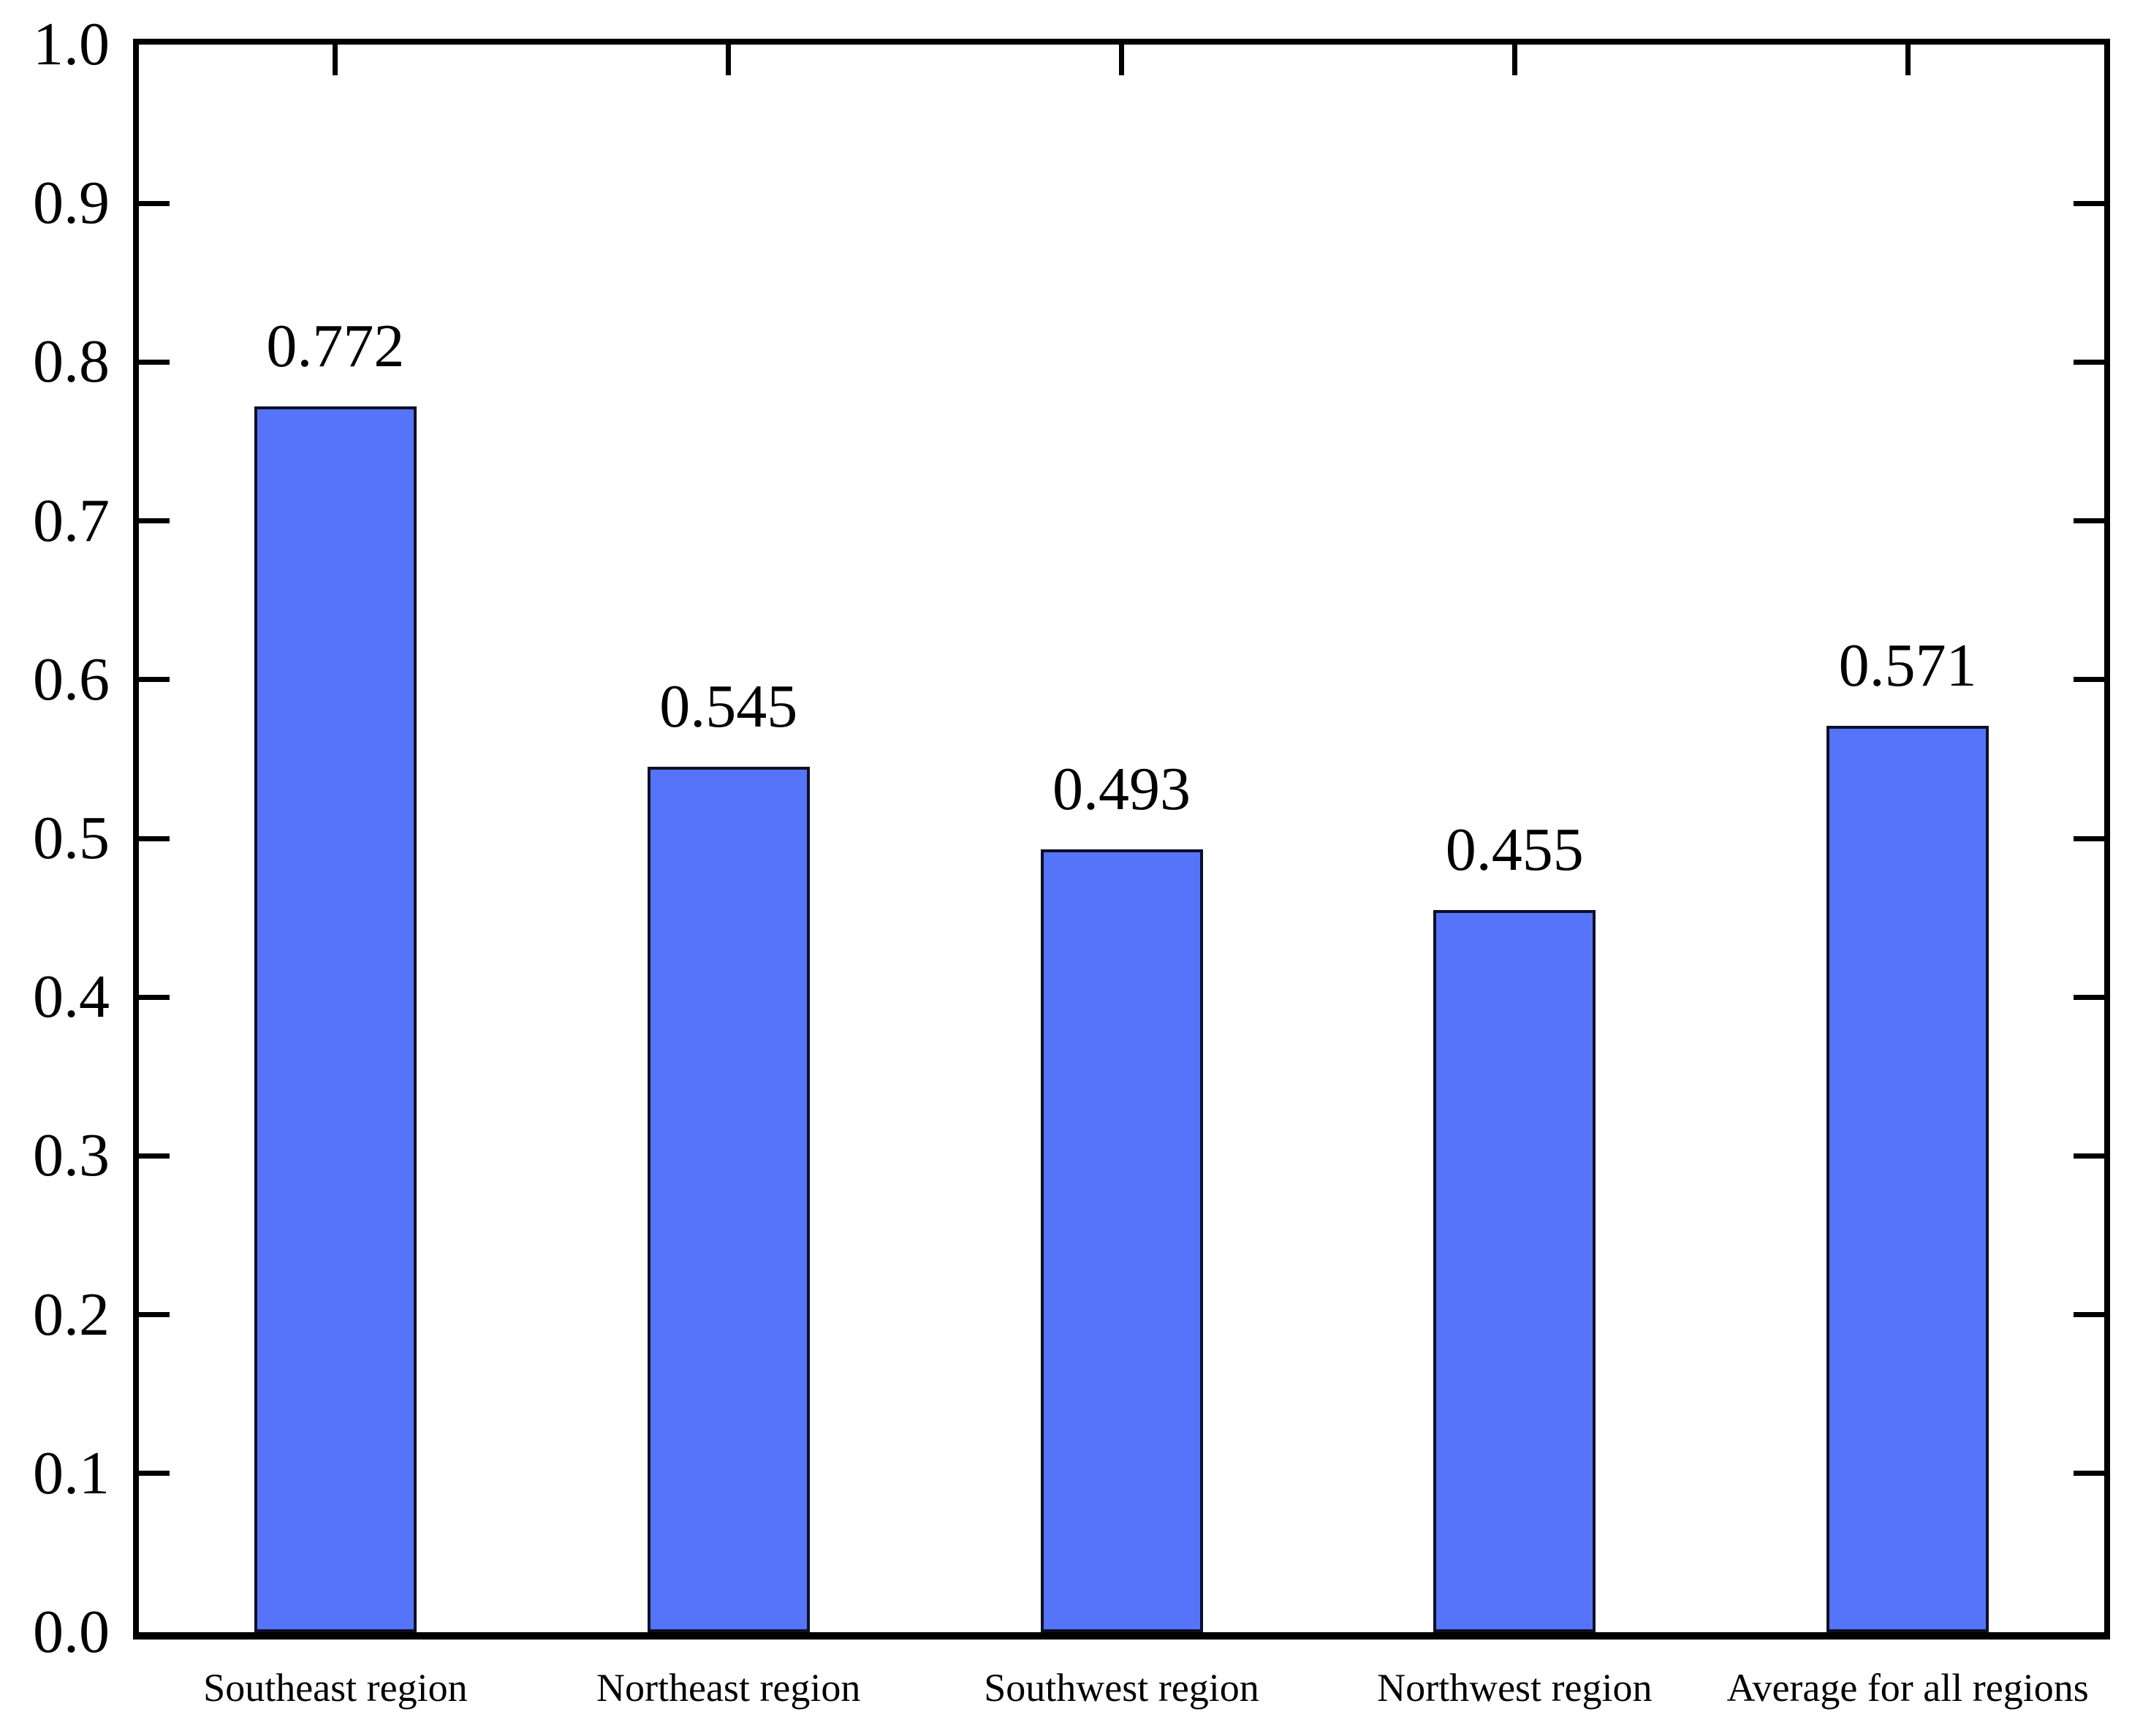 This screenshot has height=1736, width=2132. Describe the element at coordinates (728, 1199) in the screenshot. I see `bar-northeast-region` at that location.